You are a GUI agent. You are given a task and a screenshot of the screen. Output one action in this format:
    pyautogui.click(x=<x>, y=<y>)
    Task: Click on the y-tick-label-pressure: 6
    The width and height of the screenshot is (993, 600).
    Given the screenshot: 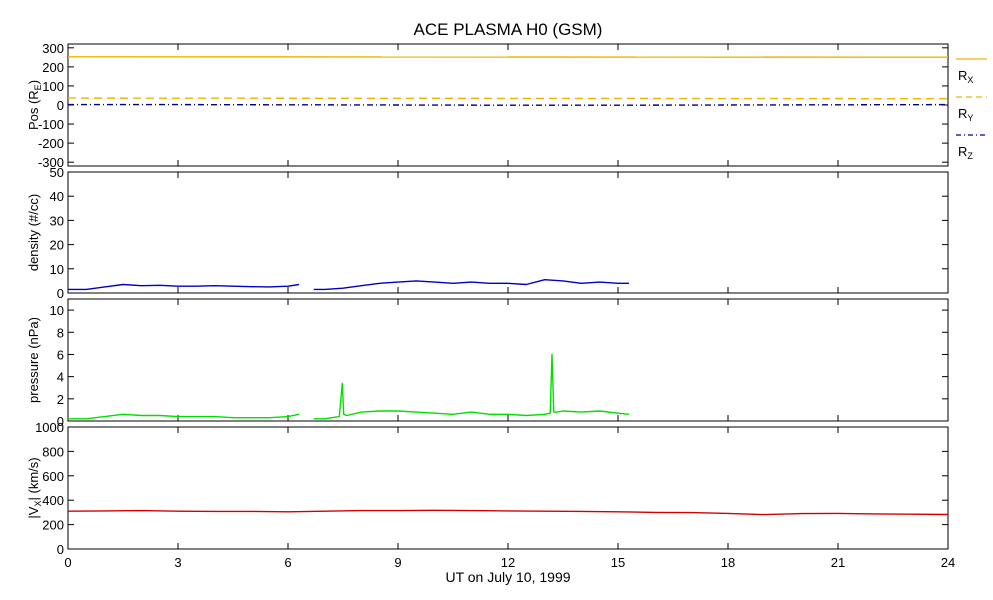 What is the action you would take?
    pyautogui.click(x=60, y=354)
    